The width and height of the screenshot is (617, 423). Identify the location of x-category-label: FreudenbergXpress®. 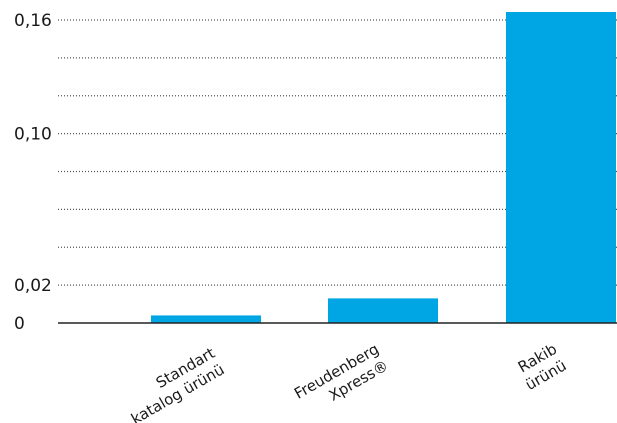
(341, 379).